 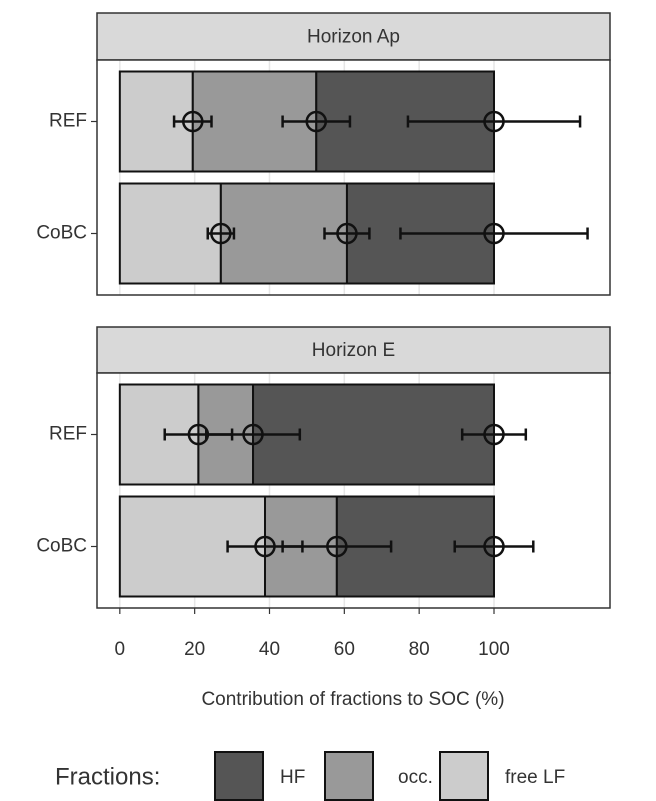 What do you see at coordinates (292, 777) in the screenshot?
I see `legend-label: HF` at bounding box center [292, 777].